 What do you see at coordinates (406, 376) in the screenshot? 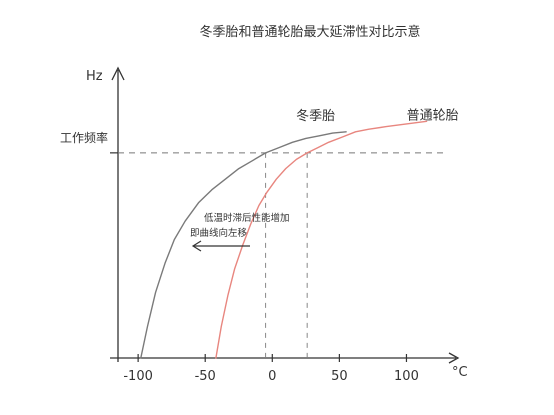
I see `x-tick-label-4: 100` at bounding box center [406, 376].